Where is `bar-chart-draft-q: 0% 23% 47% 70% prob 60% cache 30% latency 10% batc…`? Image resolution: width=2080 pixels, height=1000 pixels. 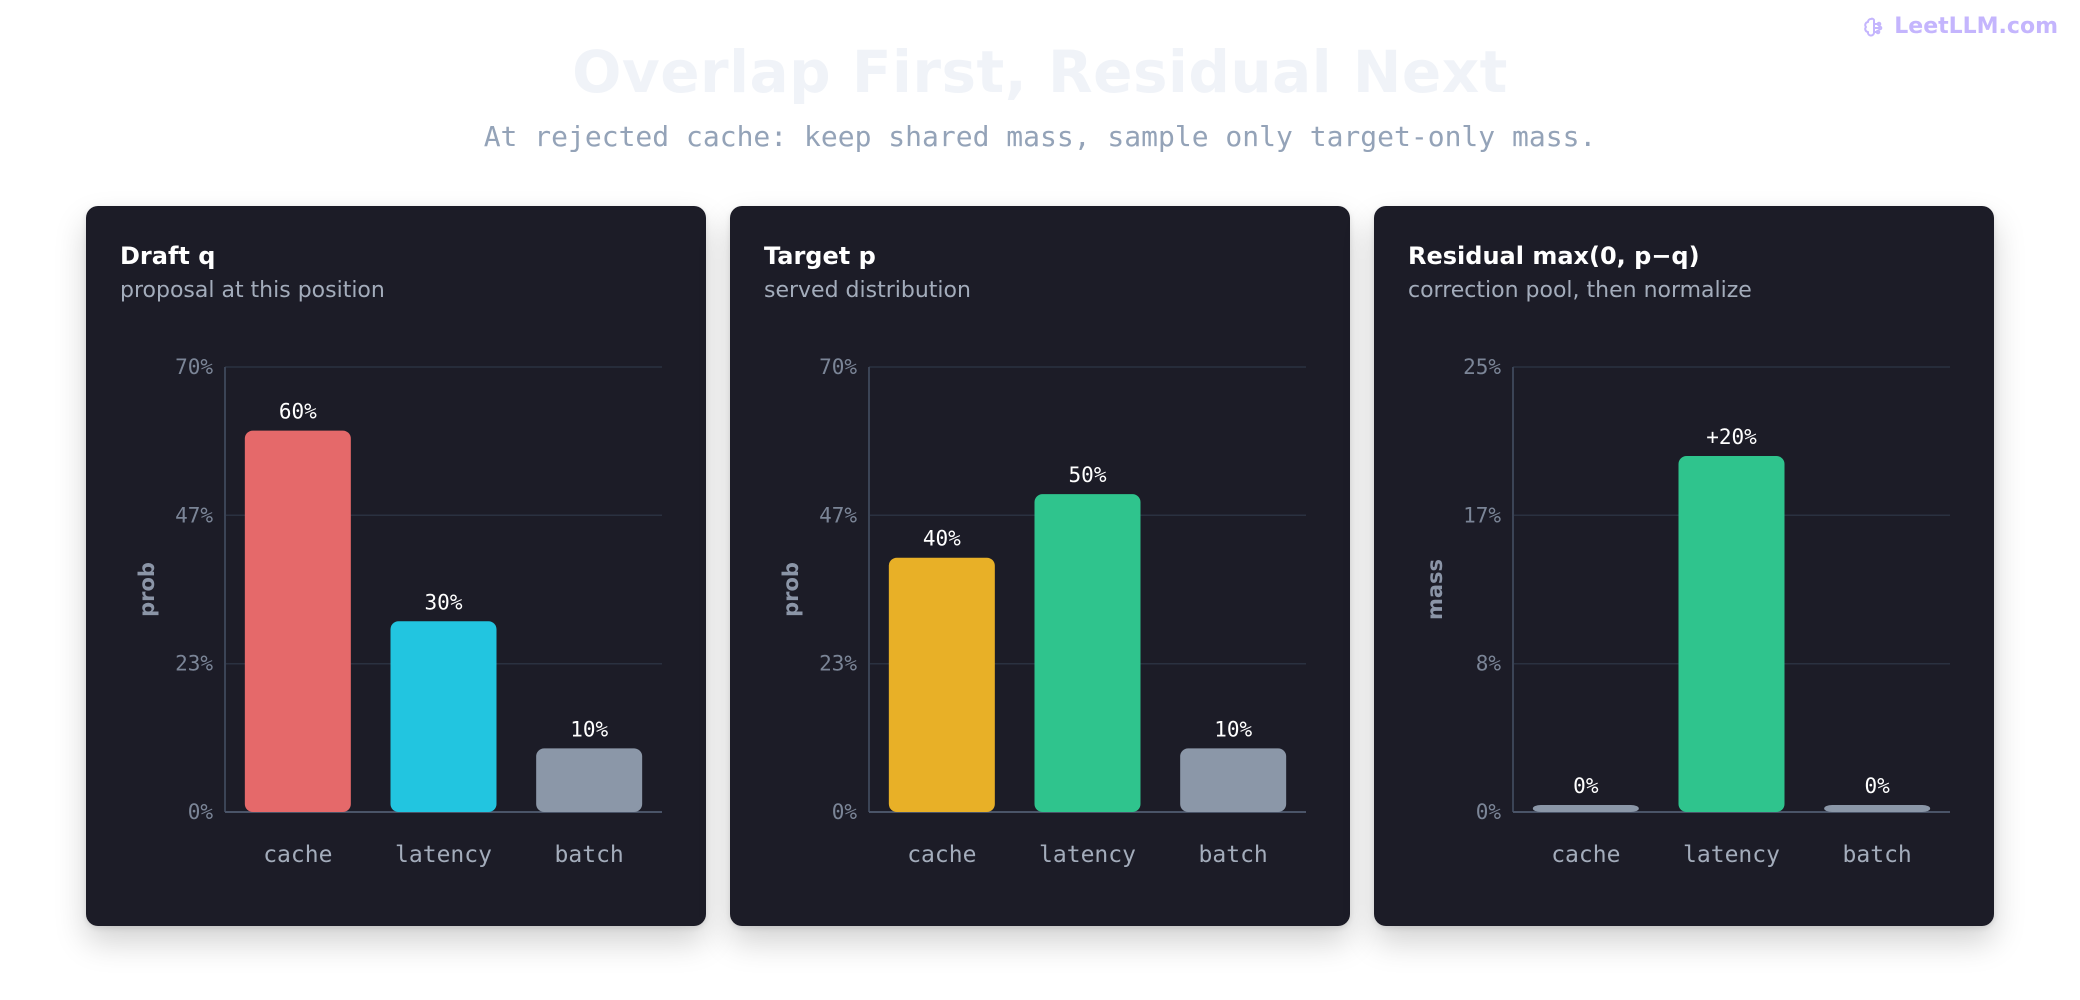
bar-chart-draft-q: 0% 23% 47% 70% prob 60% cache 30% latency 10% batc… is located at coordinates (398, 611).